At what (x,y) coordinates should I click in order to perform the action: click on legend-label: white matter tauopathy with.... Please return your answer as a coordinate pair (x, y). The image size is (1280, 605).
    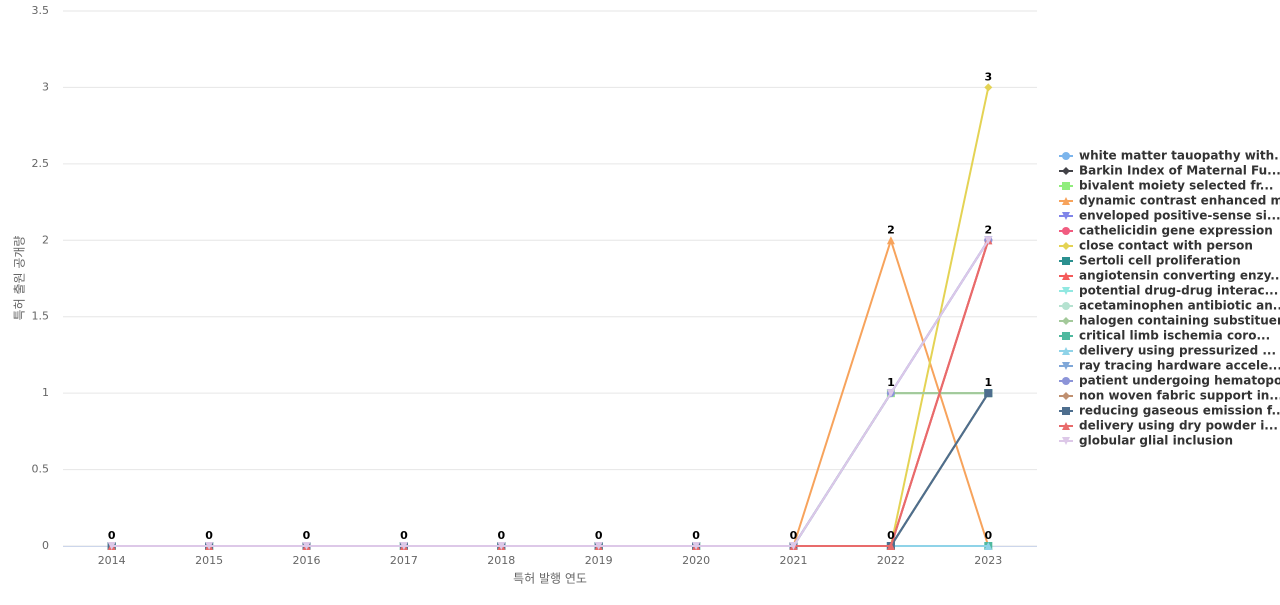
    Looking at the image, I should click on (1179, 156).